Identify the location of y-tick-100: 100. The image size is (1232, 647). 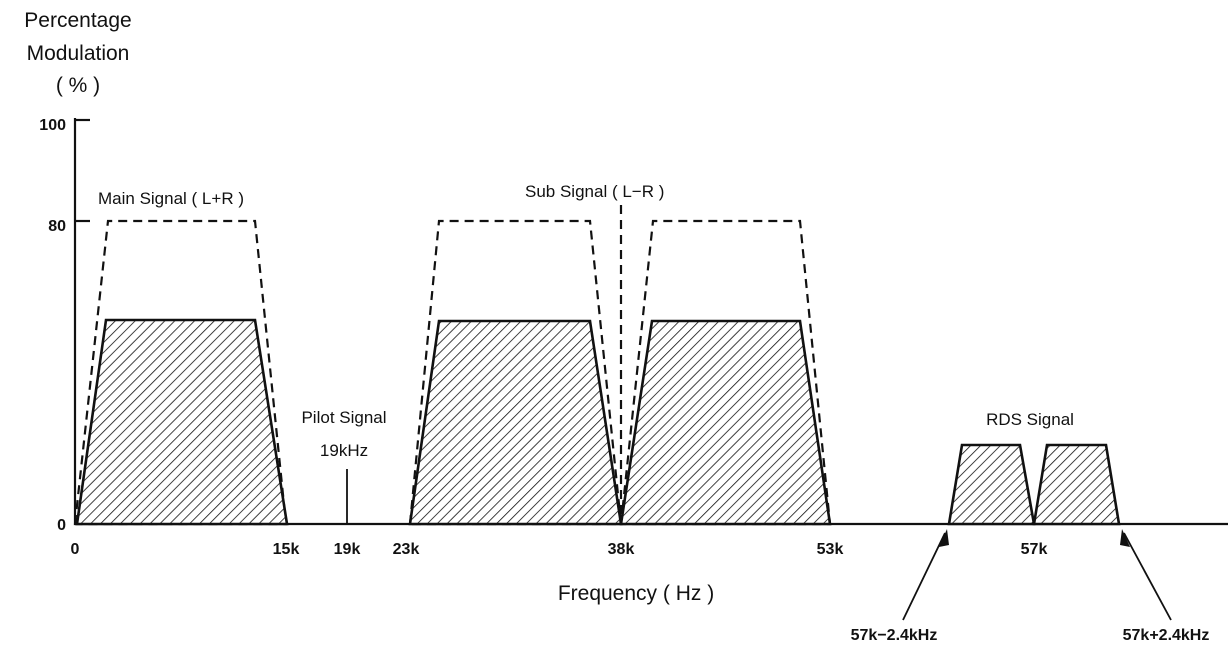
(52, 125).